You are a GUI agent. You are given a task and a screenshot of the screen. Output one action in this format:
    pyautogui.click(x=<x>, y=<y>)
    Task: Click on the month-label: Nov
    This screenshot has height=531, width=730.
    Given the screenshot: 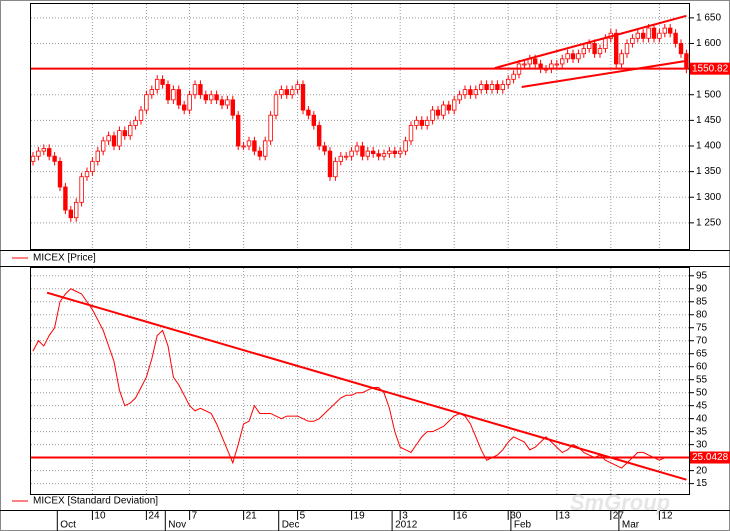 What is the action you would take?
    pyautogui.click(x=177, y=525)
    